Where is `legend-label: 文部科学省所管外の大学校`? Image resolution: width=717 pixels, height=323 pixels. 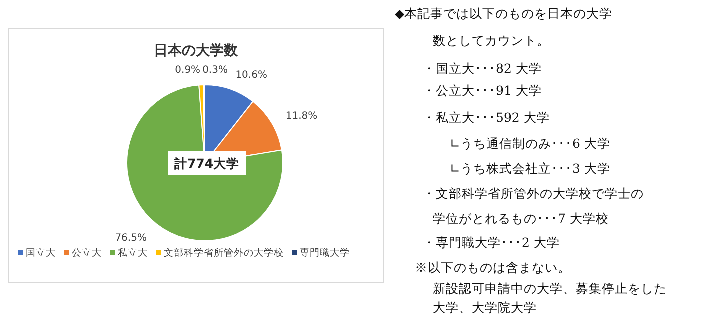 legend-label: 文部科学省所管外の大学校 is located at coordinates (224, 253).